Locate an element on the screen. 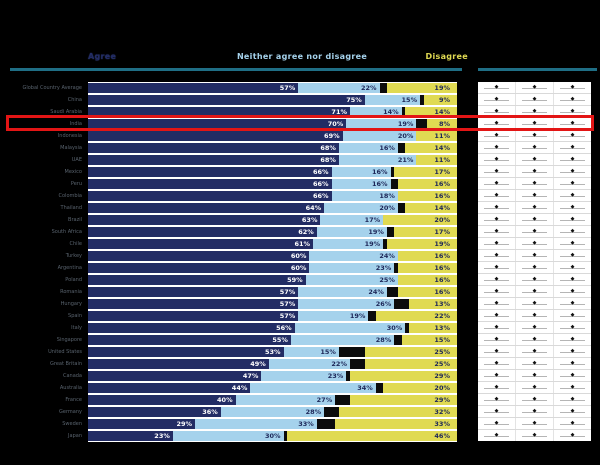  country-label: Australia is located at coordinates (70, 388).